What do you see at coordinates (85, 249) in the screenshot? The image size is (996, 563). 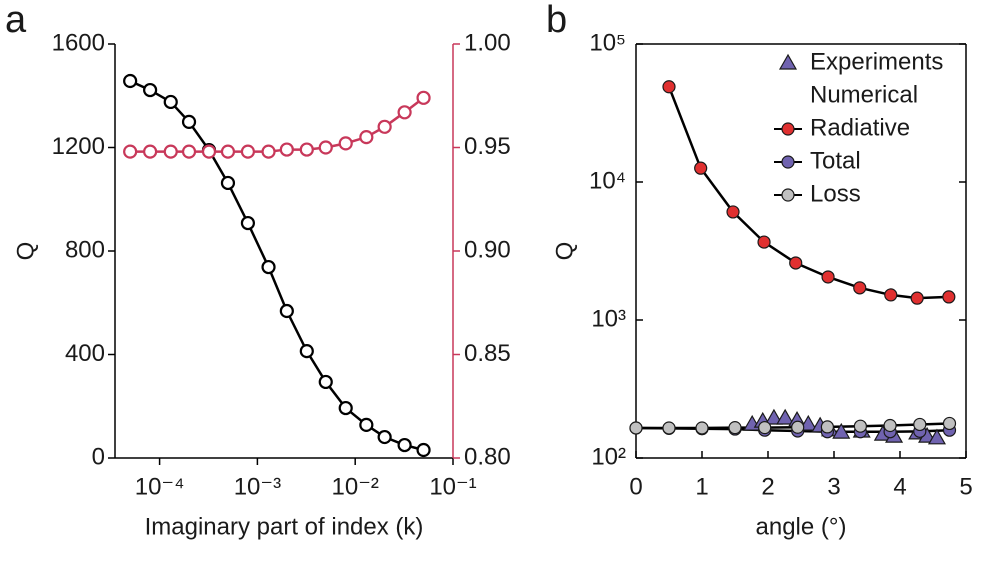 I see `y-tick-label: 800` at bounding box center [85, 249].